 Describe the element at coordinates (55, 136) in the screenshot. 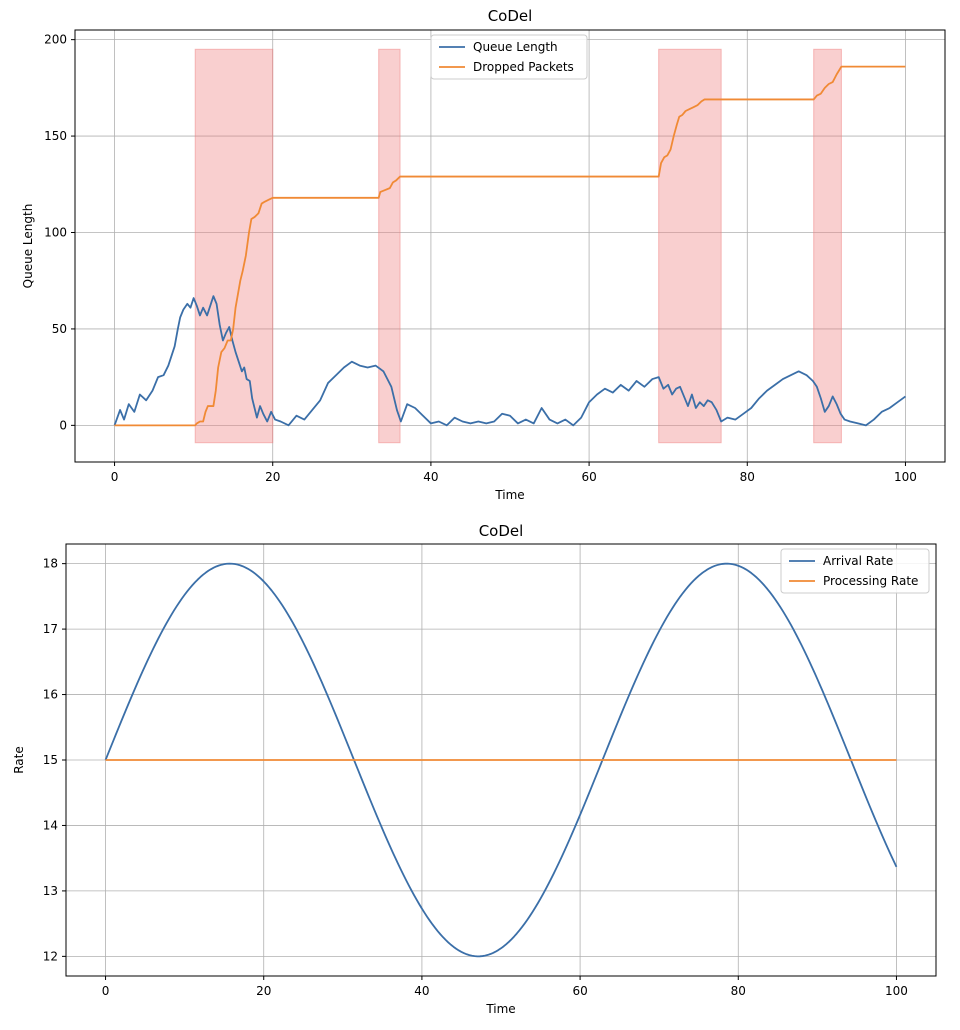

I see `y-tick-label: 150` at that location.